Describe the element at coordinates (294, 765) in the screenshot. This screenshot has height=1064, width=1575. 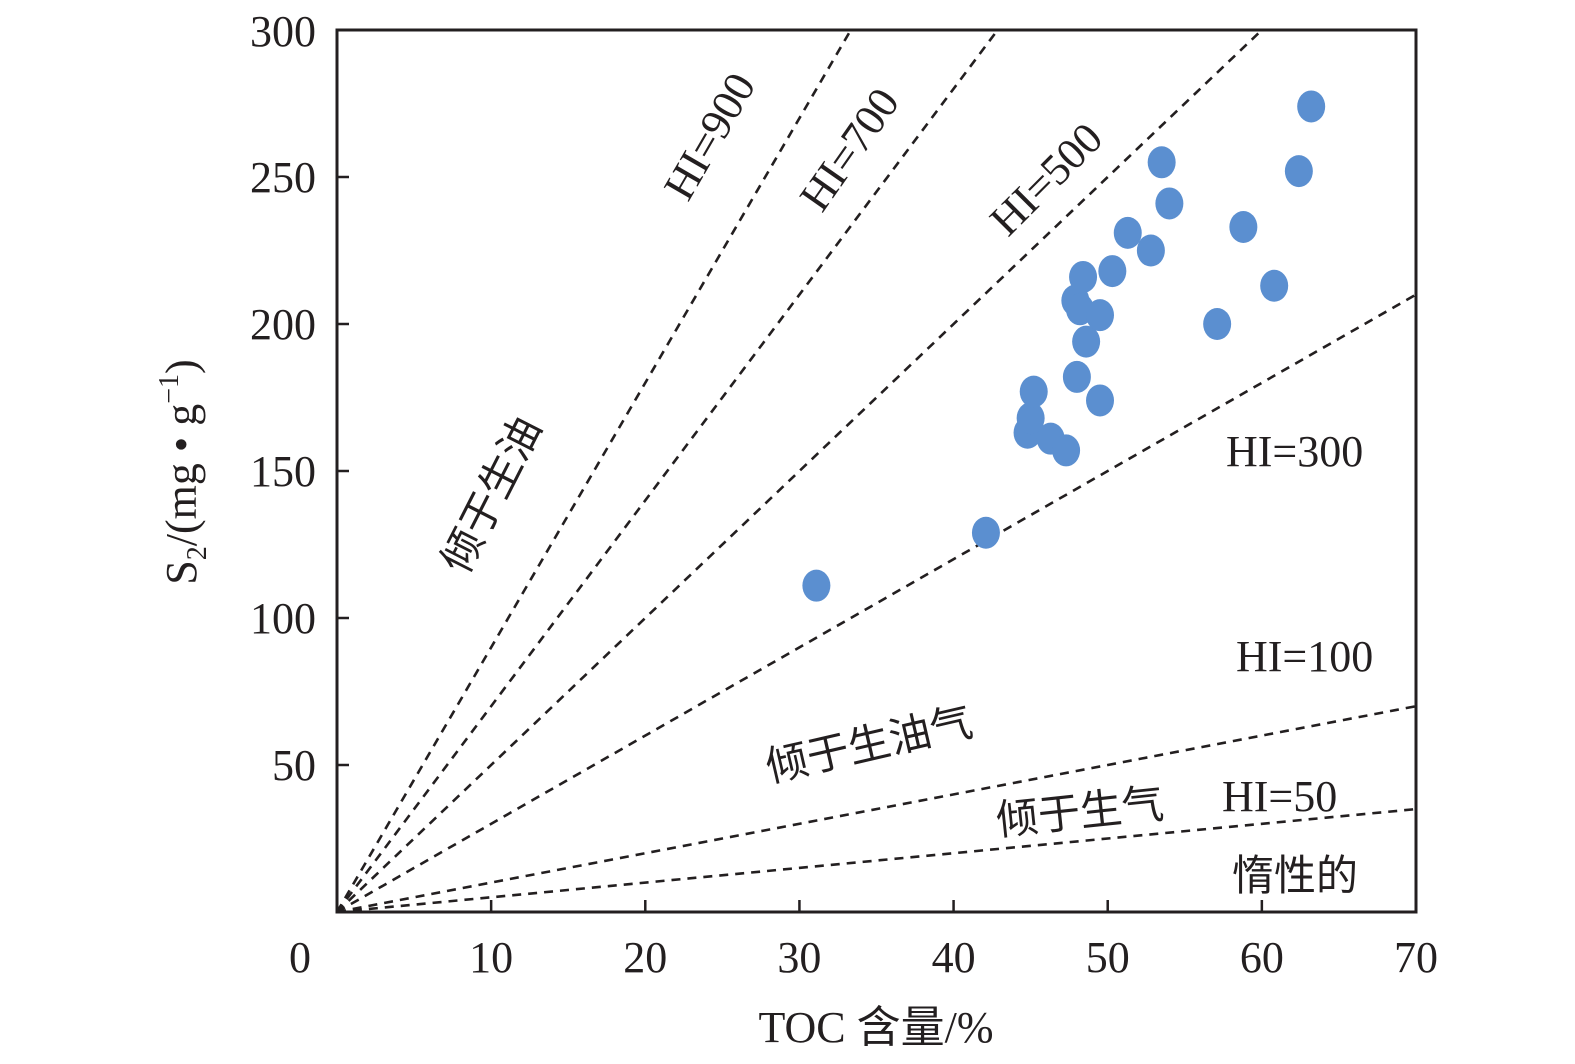
I see `y-tick-label: 50` at that location.